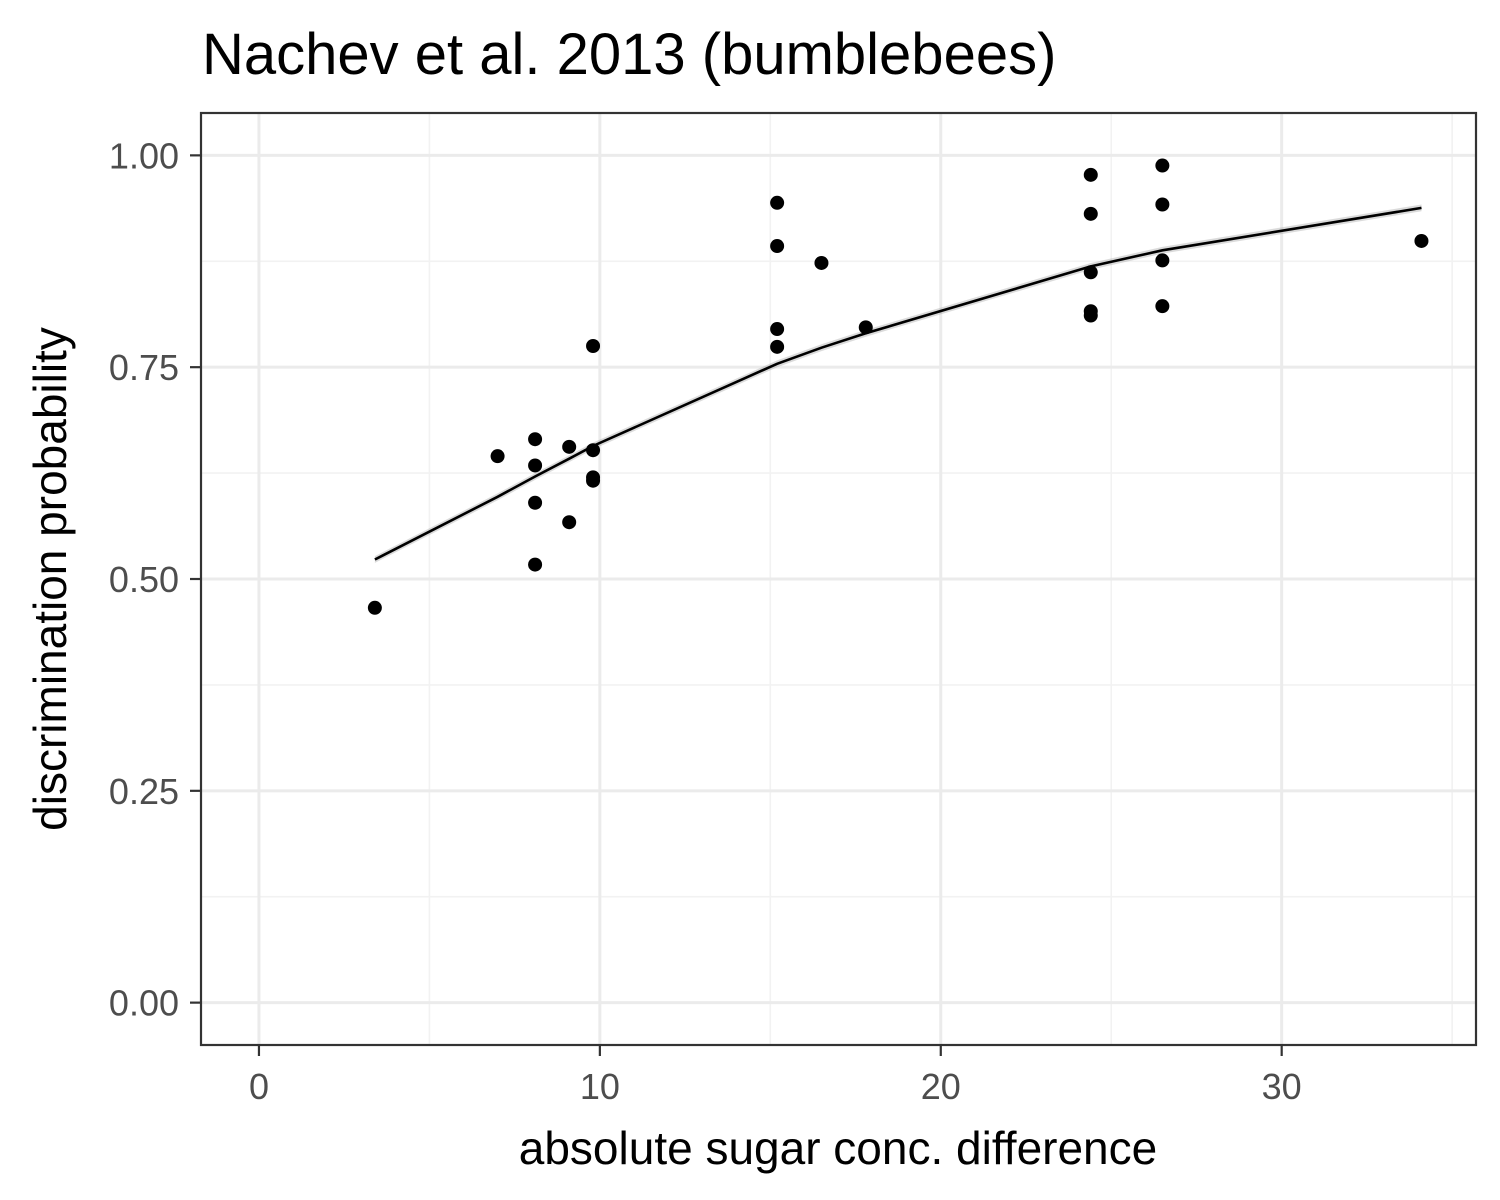 The image size is (1500, 1200). What do you see at coordinates (259, 1086) in the screenshot?
I see `x-tick-label: 0` at bounding box center [259, 1086].